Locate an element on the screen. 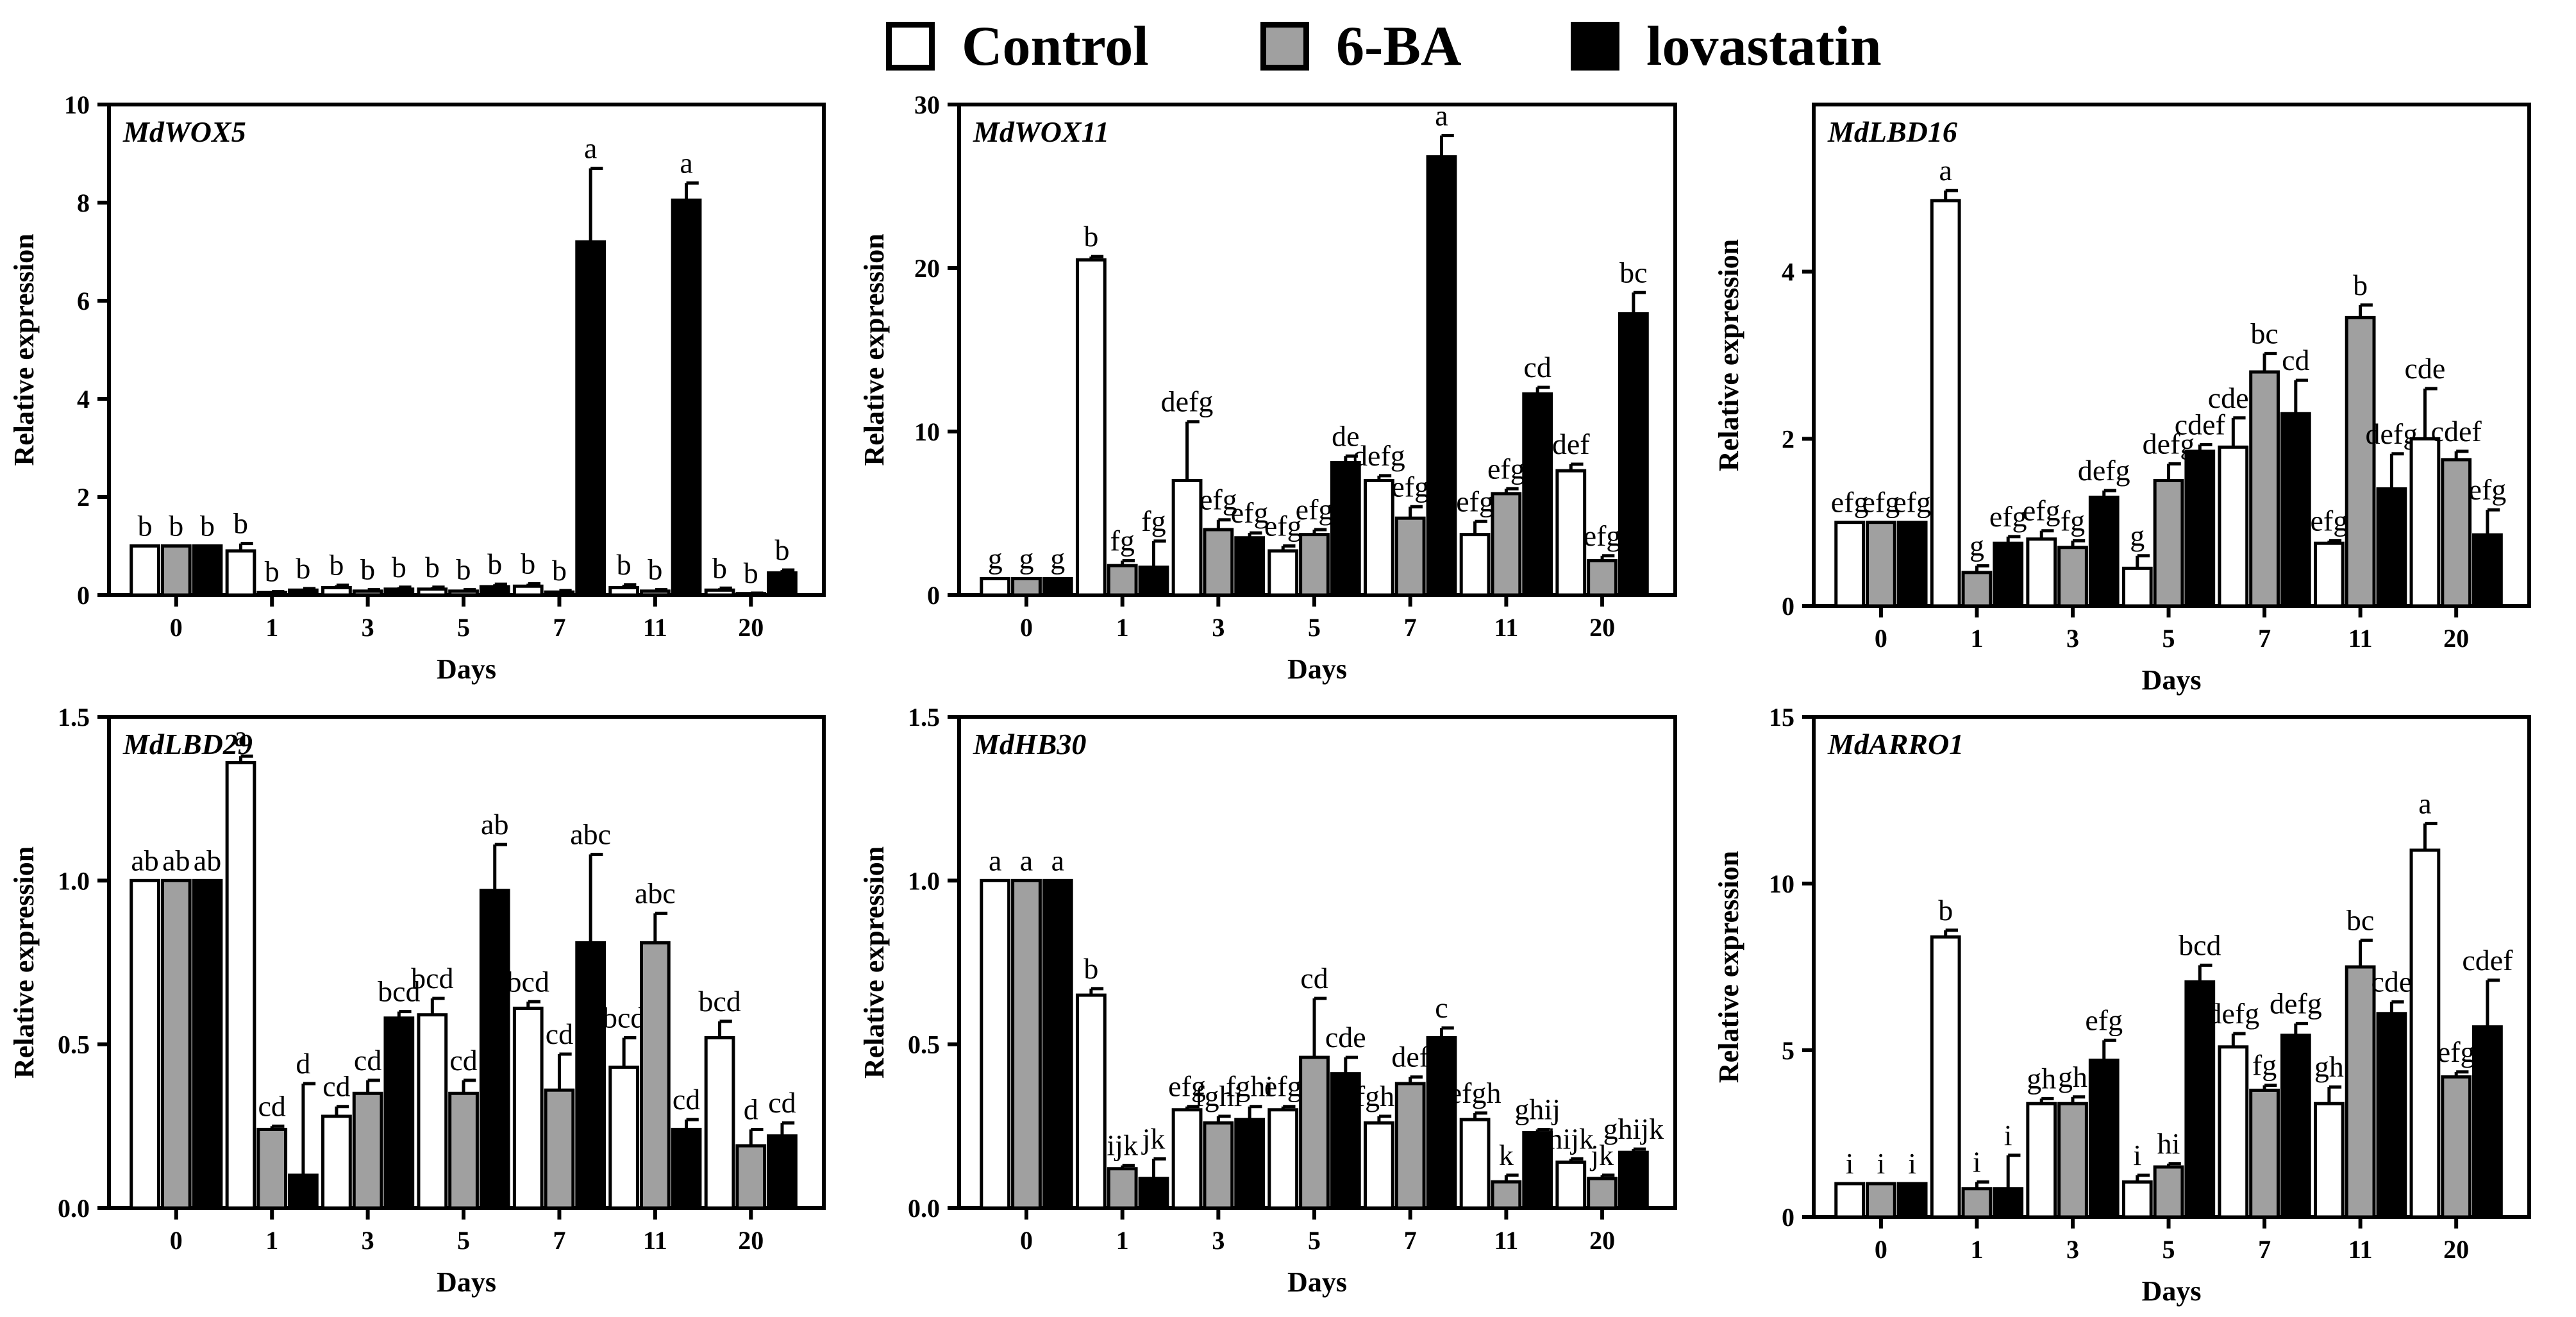  x-axis-title: Days is located at coordinates (2172, 1291).